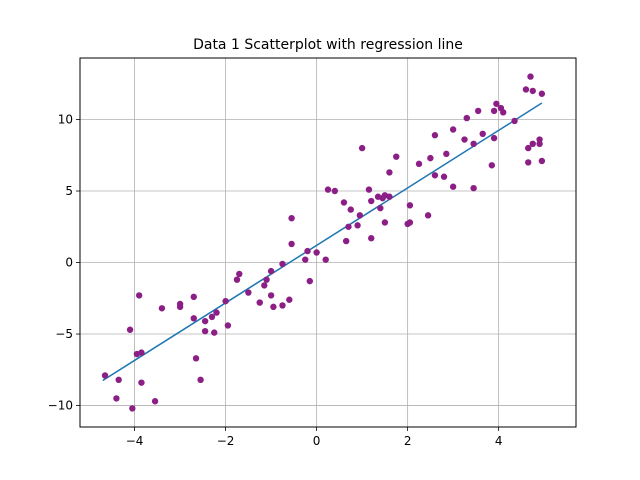 The width and height of the screenshot is (640, 480). Describe the element at coordinates (328, 45) in the screenshot. I see `chart-title: Data 1 Scatterplot with regression line` at that location.